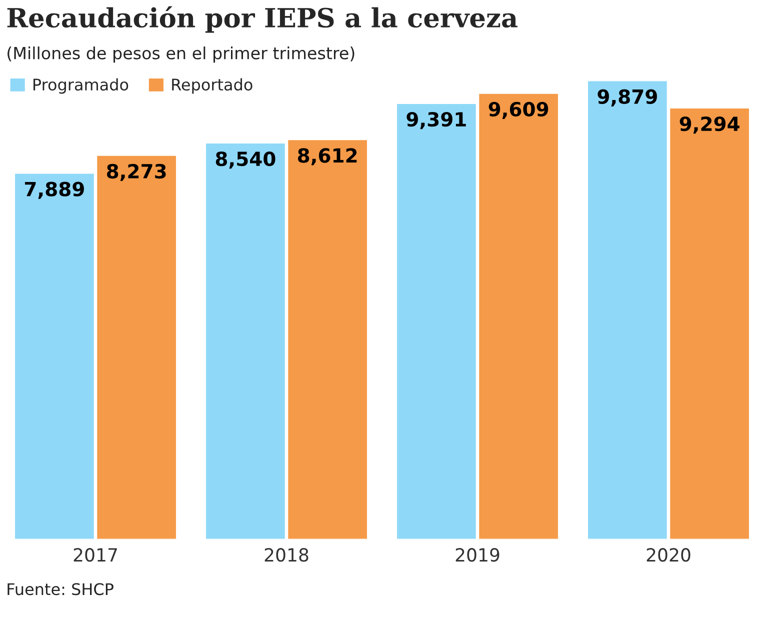  What do you see at coordinates (54, 190) in the screenshot?
I see `data-label: 7,889` at bounding box center [54, 190].